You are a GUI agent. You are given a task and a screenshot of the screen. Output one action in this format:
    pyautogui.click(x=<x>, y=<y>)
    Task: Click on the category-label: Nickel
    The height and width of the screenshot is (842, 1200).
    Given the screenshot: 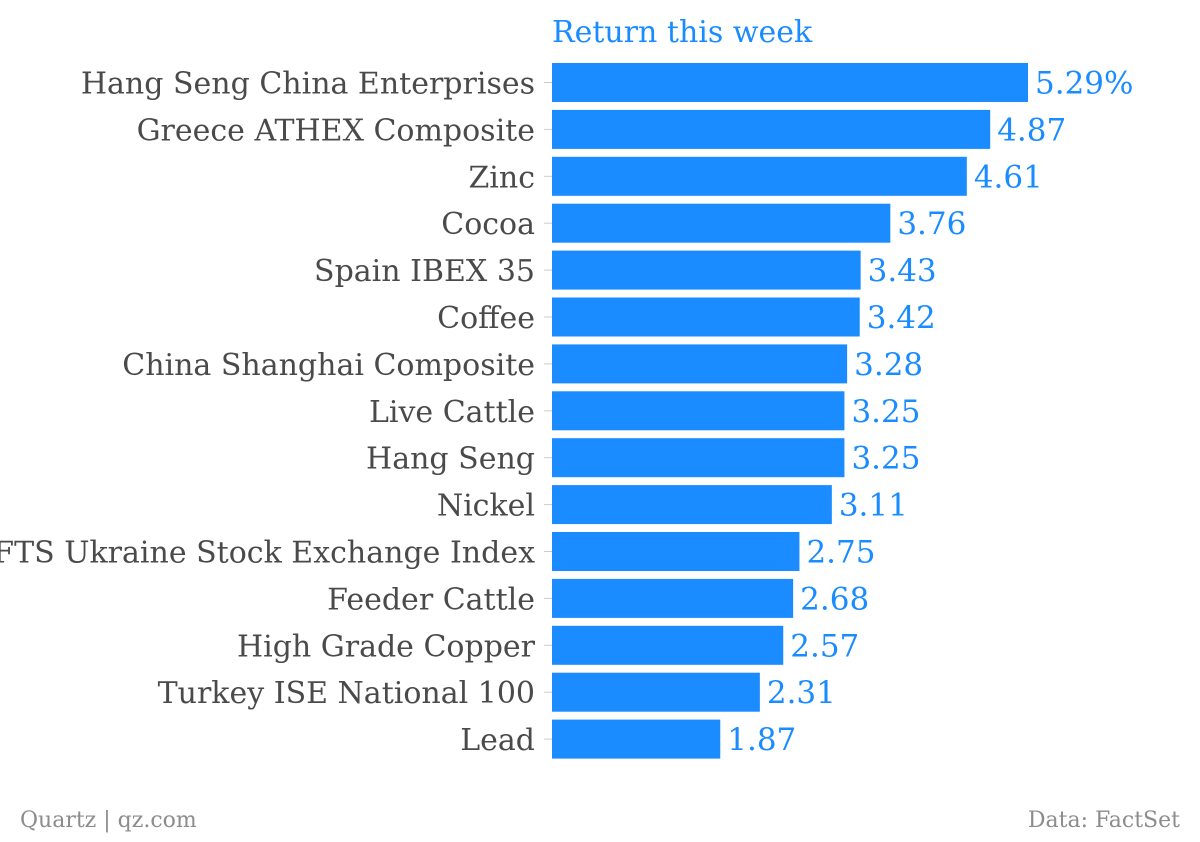 What is the action you would take?
    pyautogui.click(x=486, y=506)
    